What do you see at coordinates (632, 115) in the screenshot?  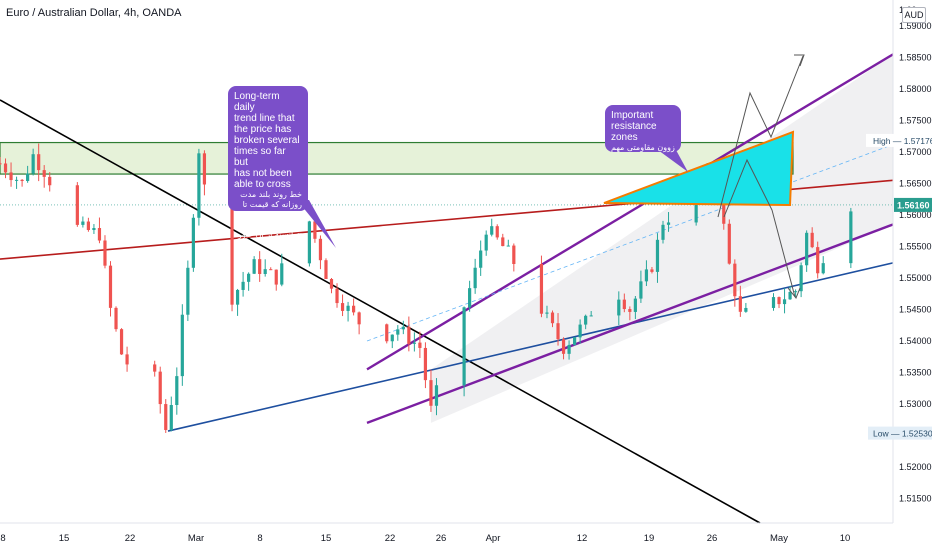 I see `callout-line: Important` at bounding box center [632, 115].